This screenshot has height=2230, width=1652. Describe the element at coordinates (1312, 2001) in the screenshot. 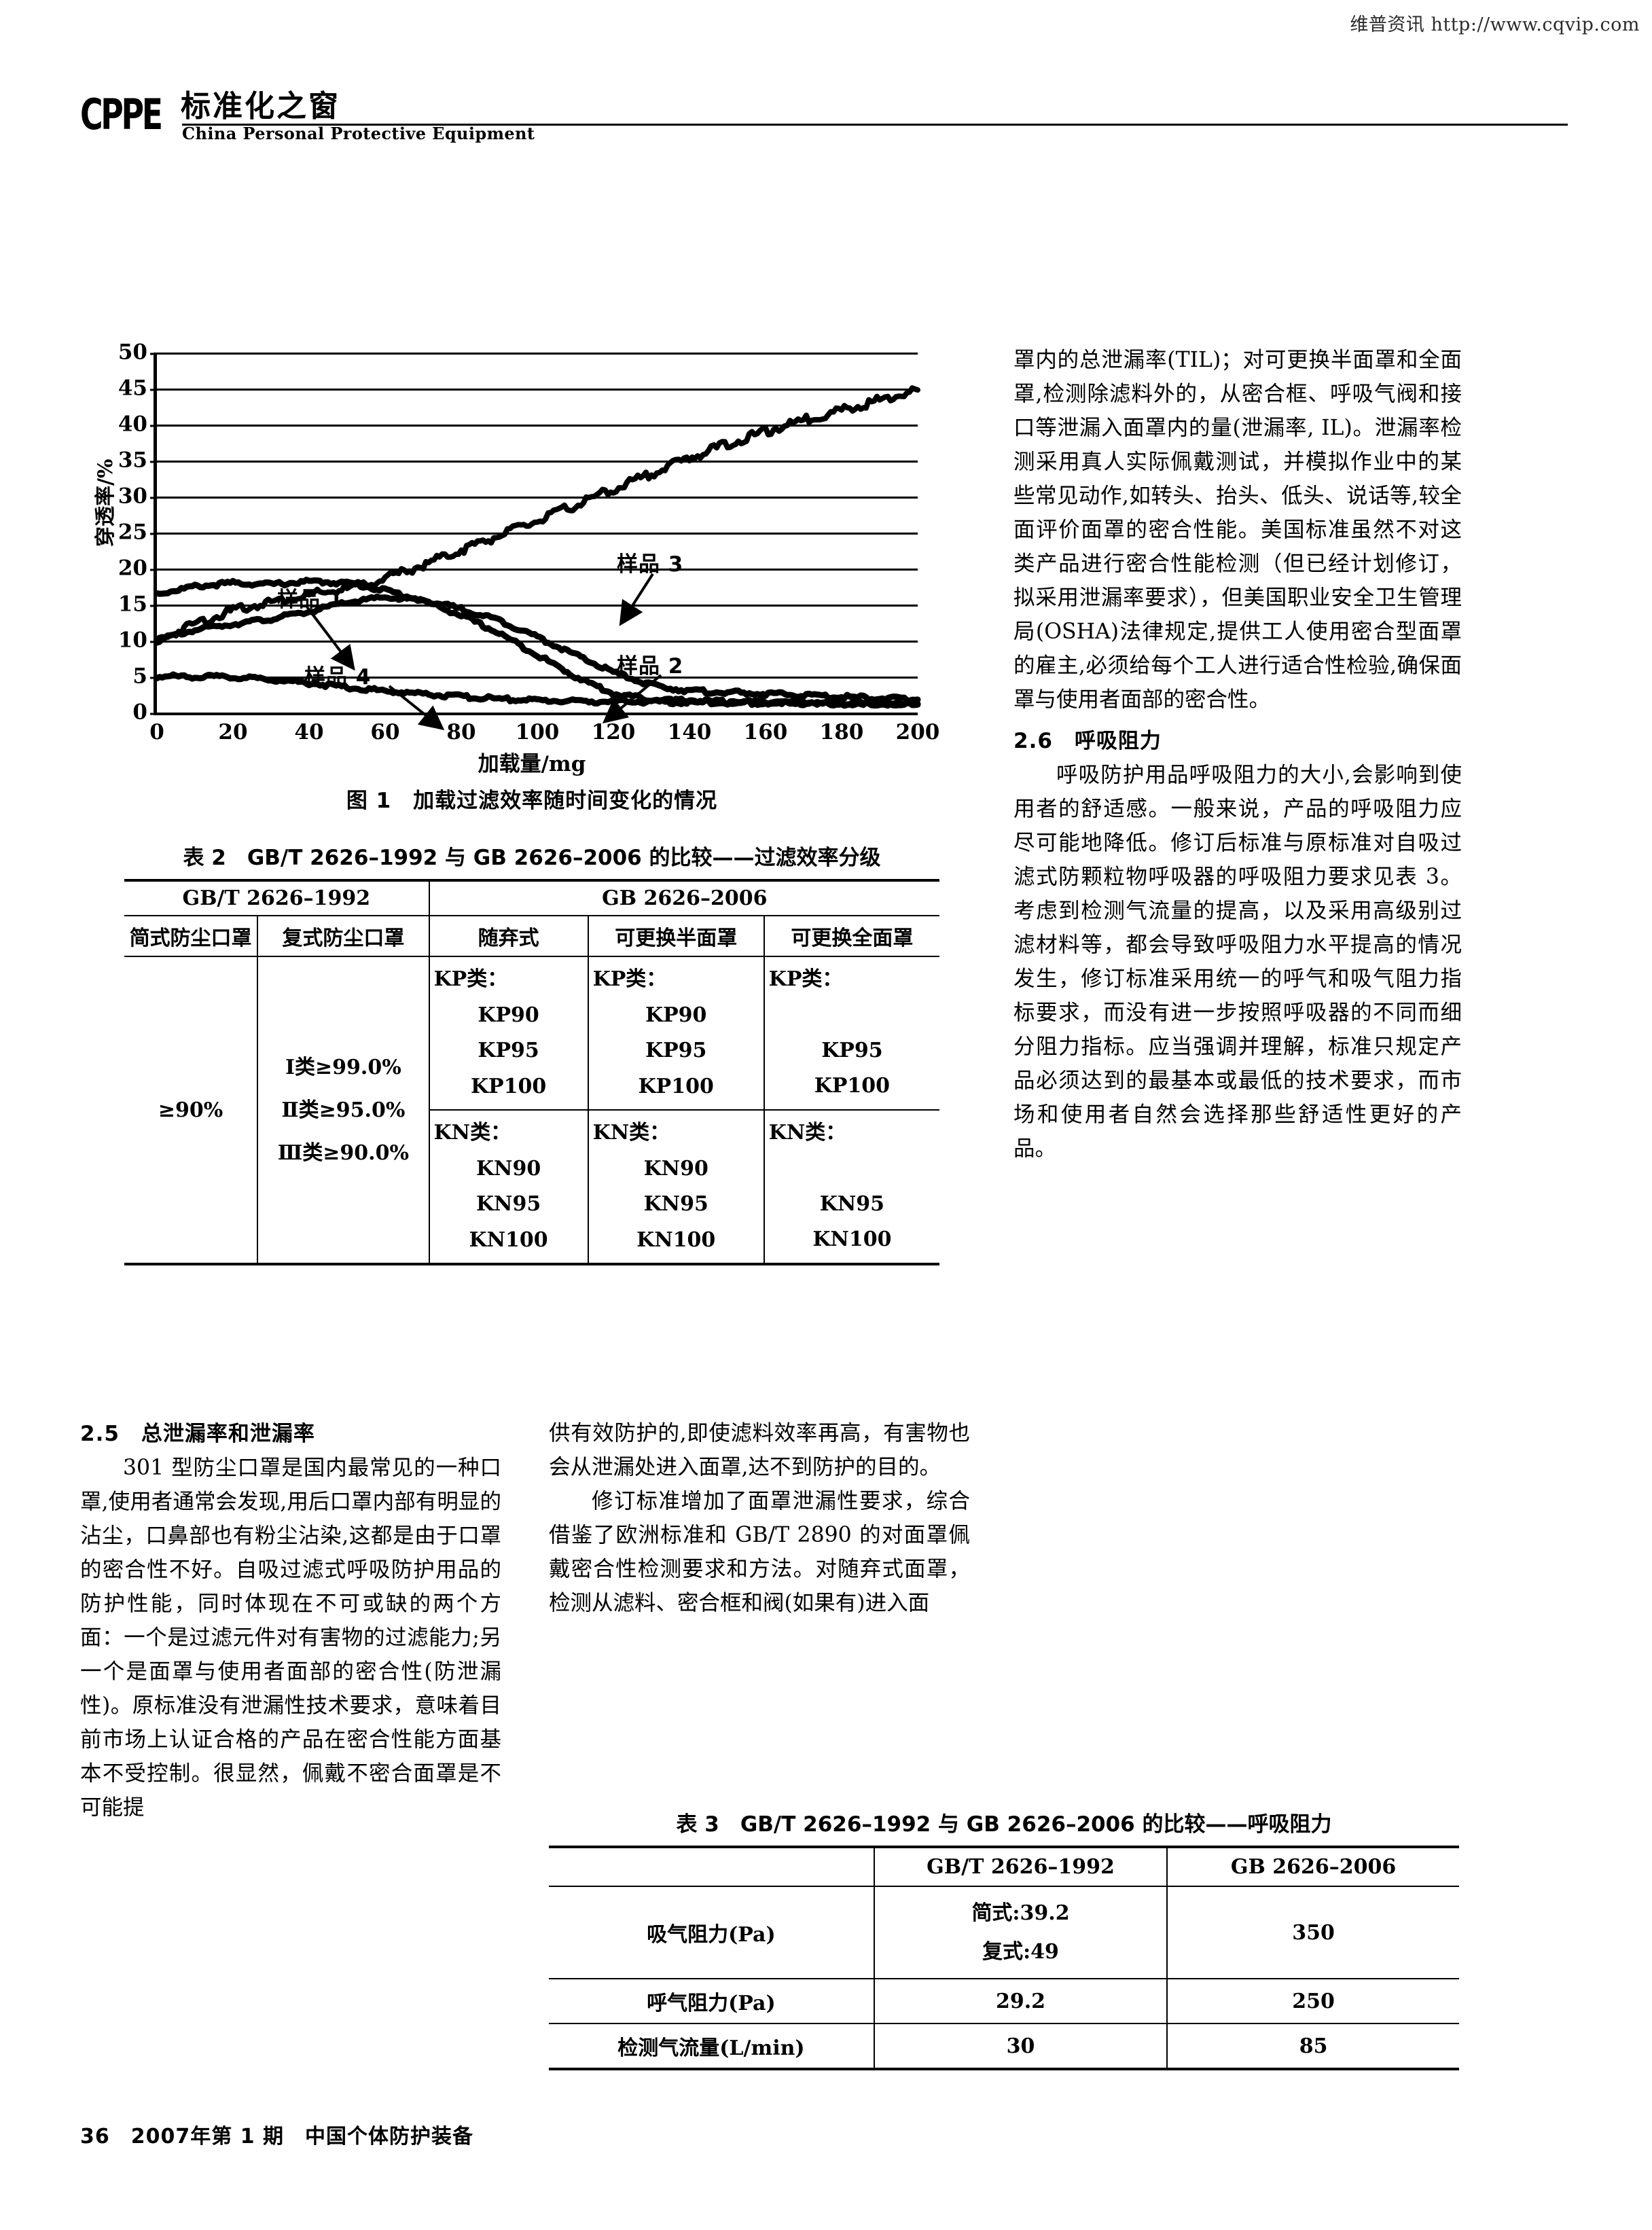

I see `table3-cell-exhale-new: 250` at that location.